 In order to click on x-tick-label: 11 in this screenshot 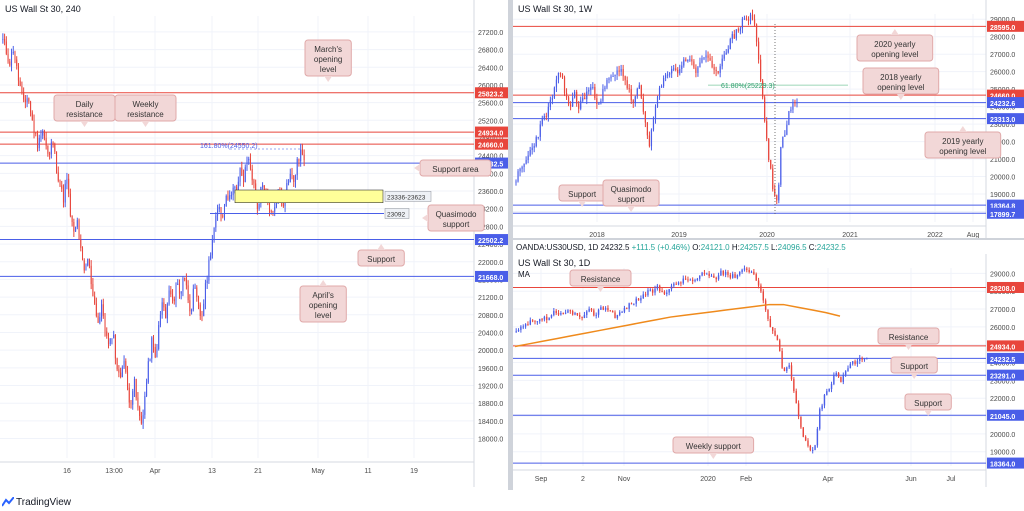, I will do `click(367, 471)`.